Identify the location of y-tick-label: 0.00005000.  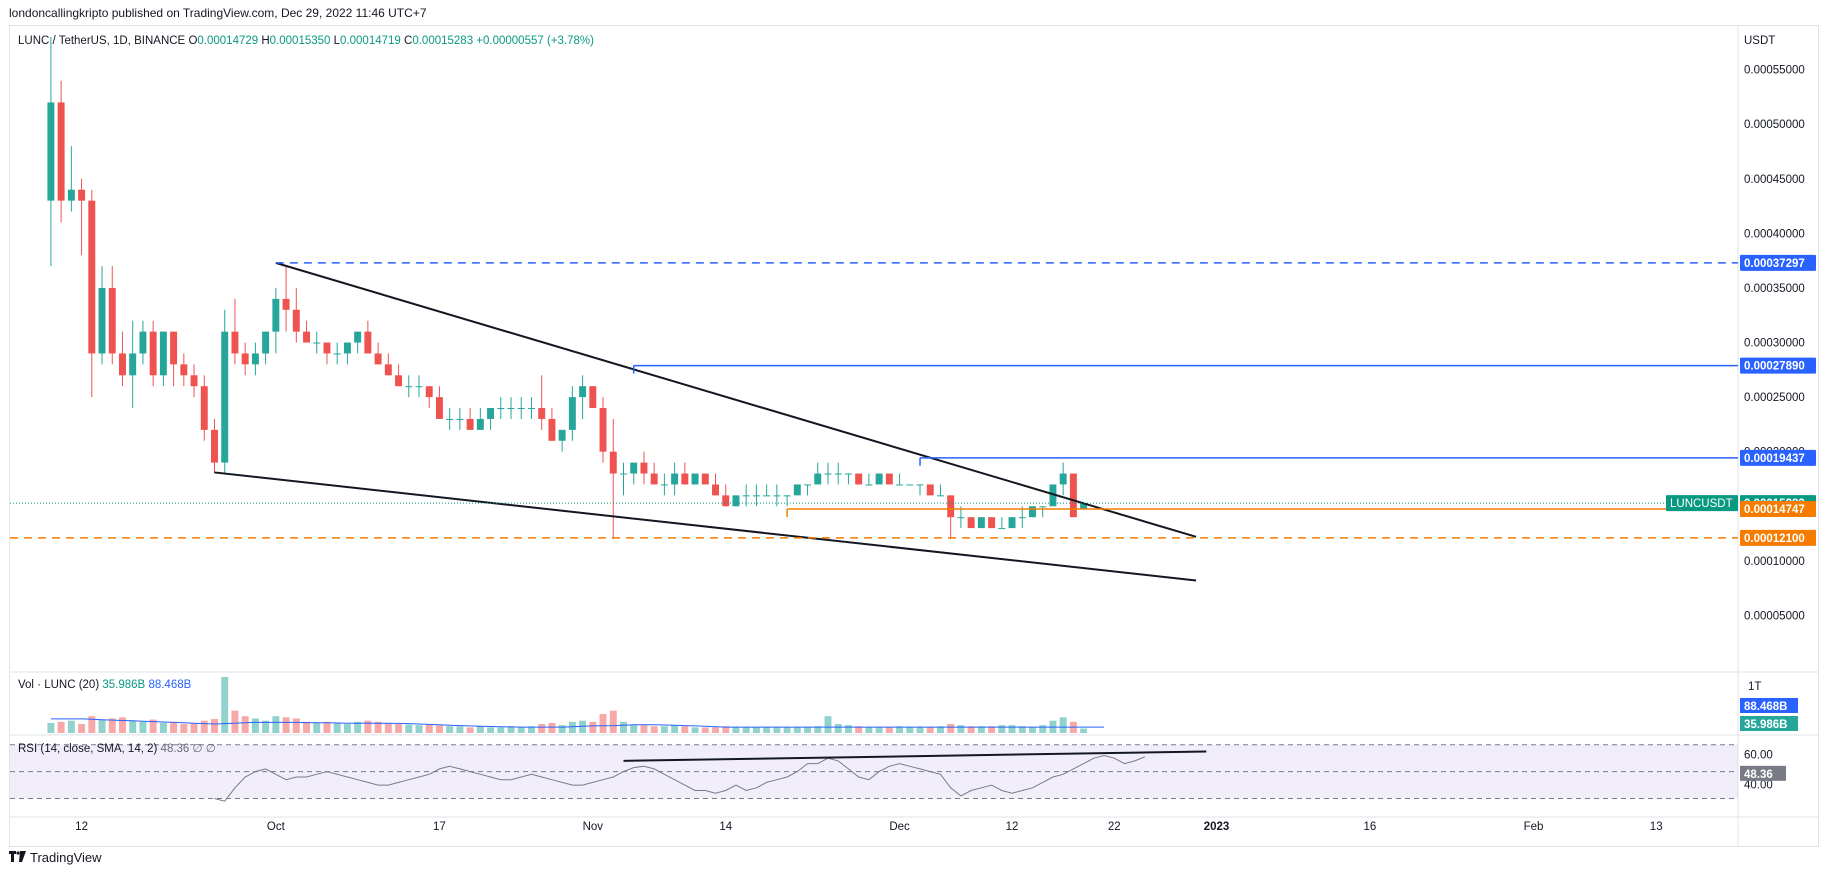
(1774, 616).